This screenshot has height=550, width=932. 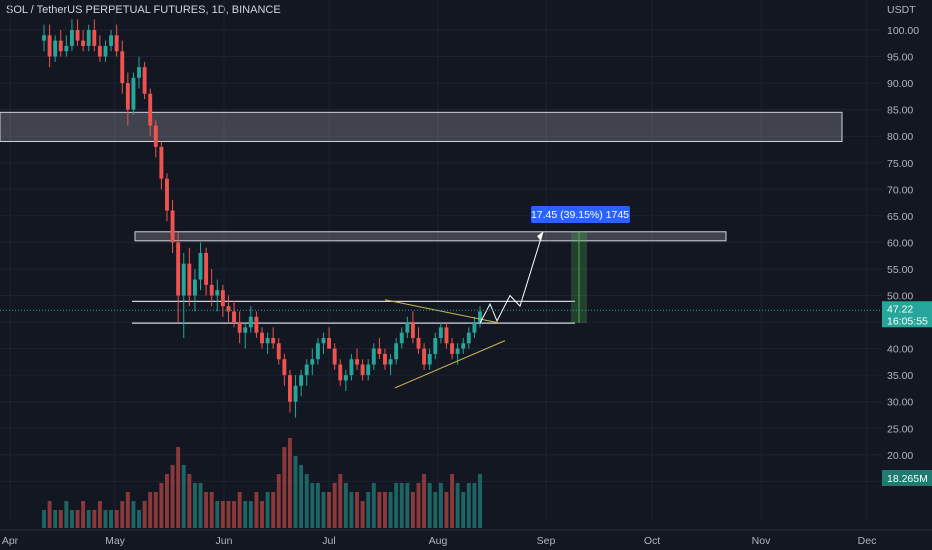 I want to click on x-tick-label: Oct, so click(x=652, y=541).